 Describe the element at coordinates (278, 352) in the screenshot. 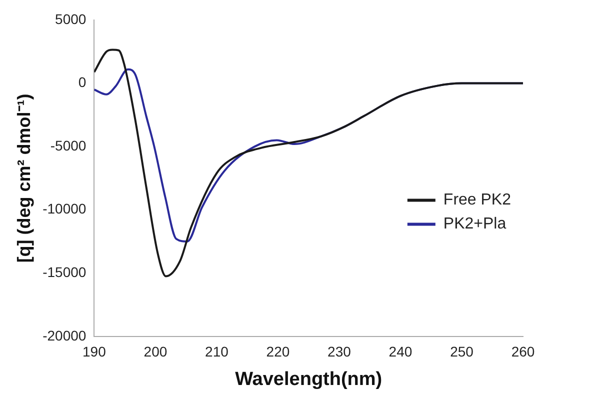

I see `x-tick-label: 220` at that location.